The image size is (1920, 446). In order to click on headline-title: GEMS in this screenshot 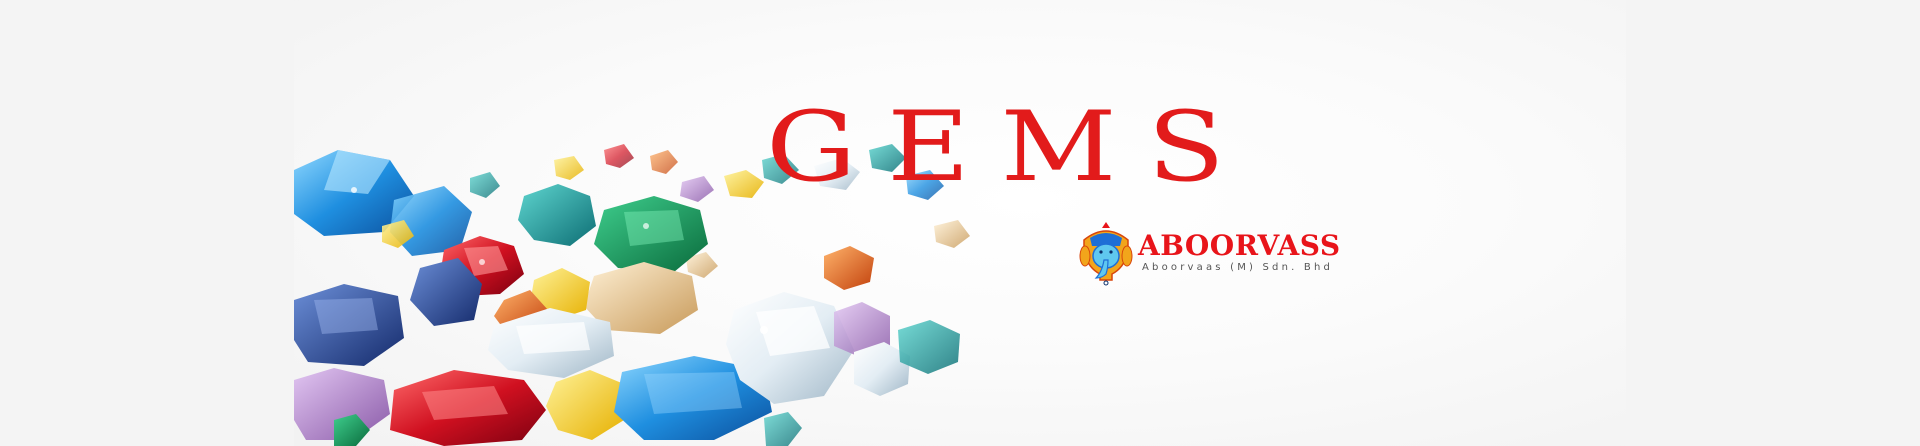, I will do `click(1011, 147)`.